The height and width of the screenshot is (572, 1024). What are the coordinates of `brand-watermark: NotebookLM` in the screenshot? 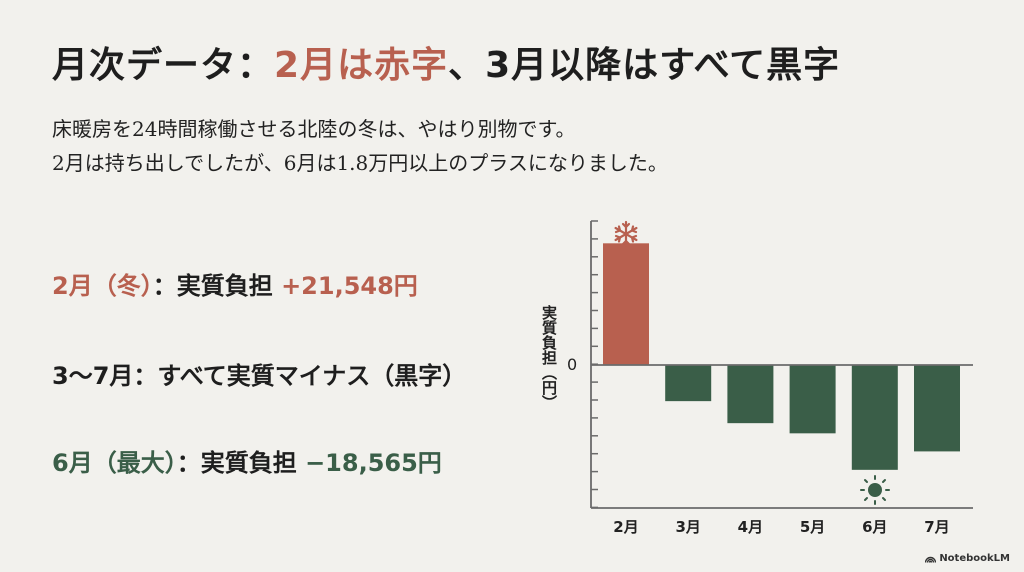 It's located at (967, 558).